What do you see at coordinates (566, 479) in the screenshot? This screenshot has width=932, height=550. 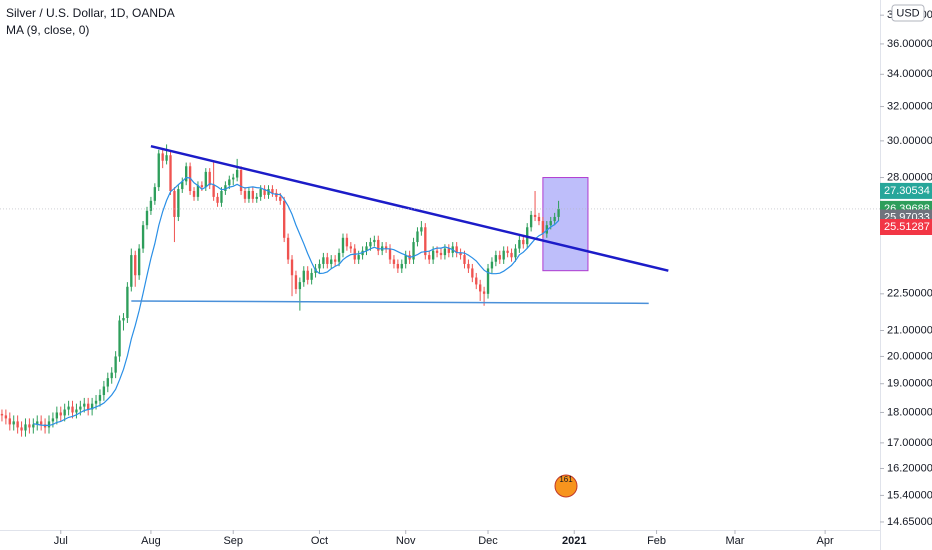 I see `badge-label: 161` at bounding box center [566, 479].